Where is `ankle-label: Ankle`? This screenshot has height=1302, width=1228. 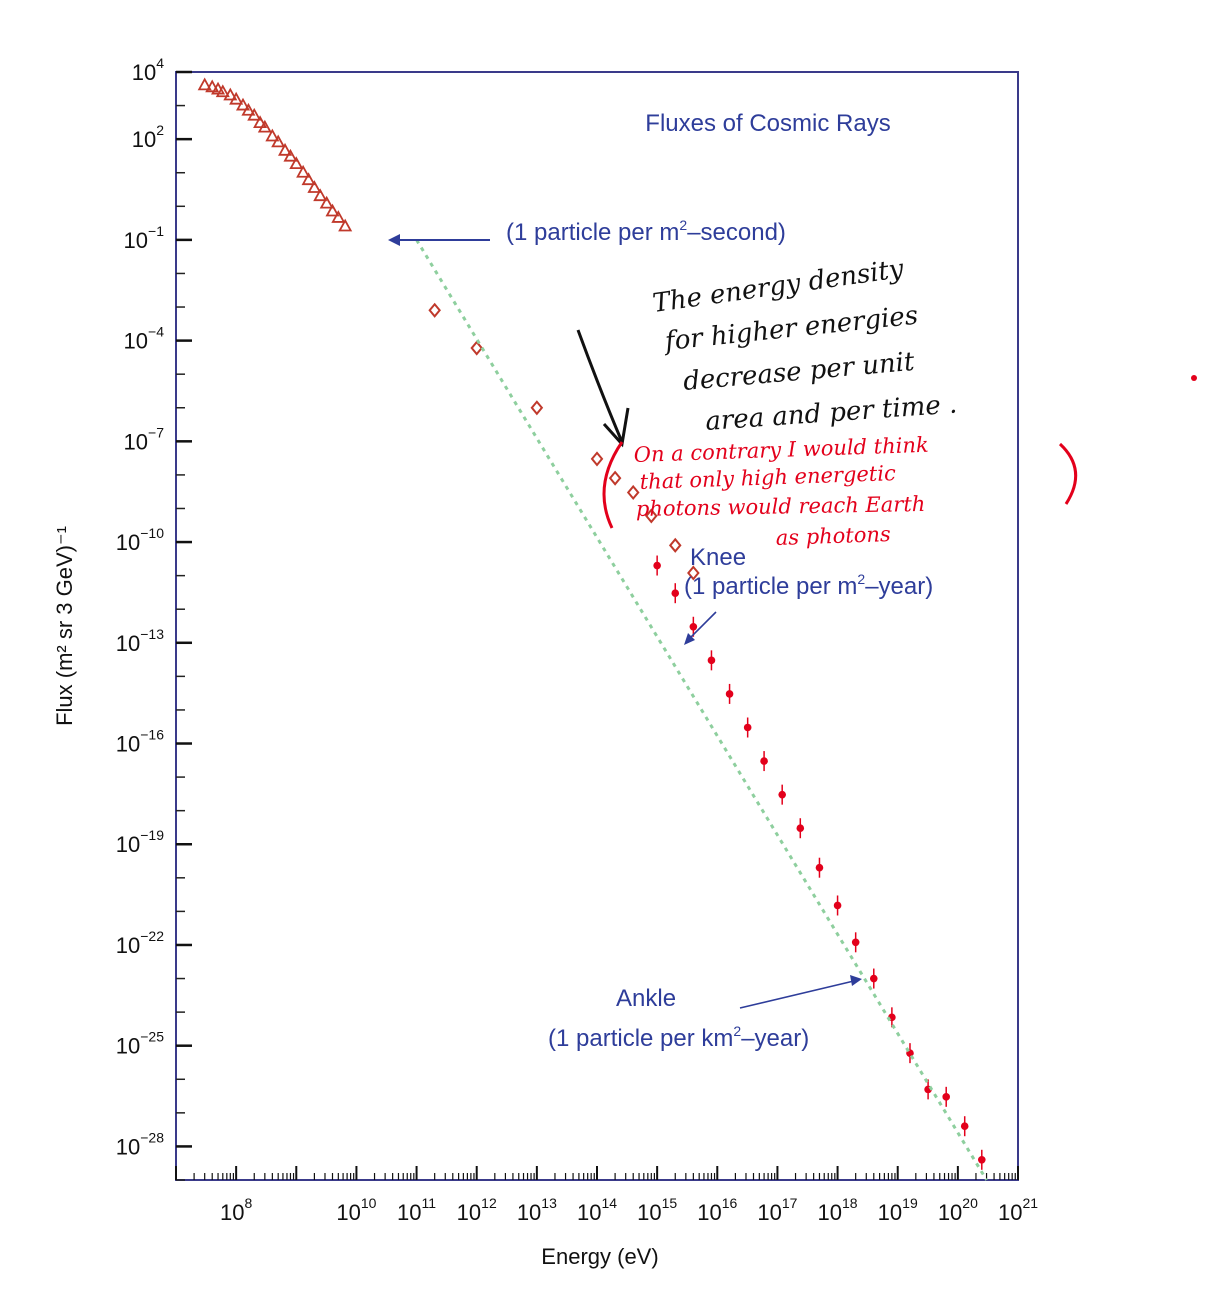
ankle-label: Ankle is located at coordinates (646, 998).